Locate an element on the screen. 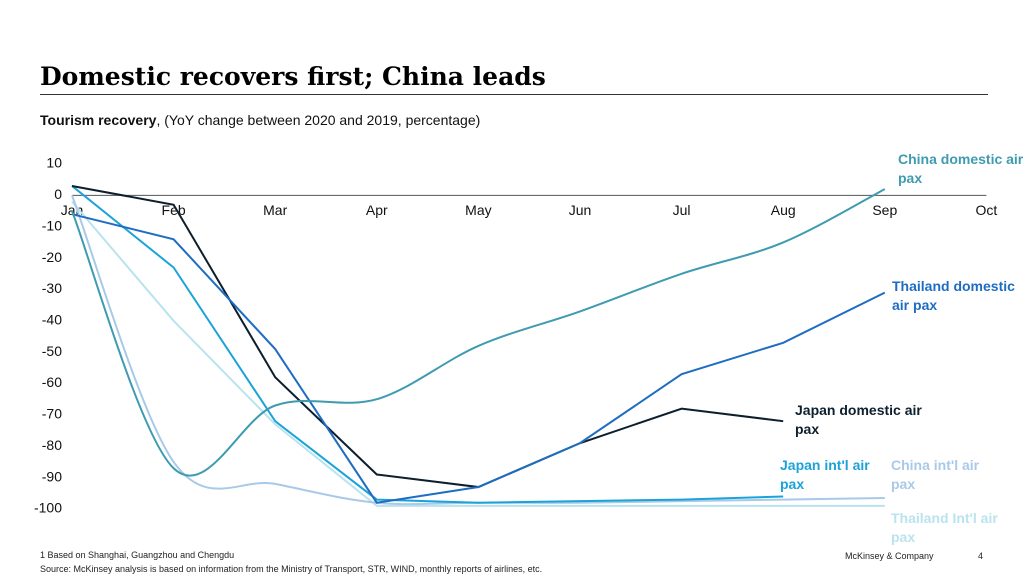  x-tick-label: May is located at coordinates (478, 210).